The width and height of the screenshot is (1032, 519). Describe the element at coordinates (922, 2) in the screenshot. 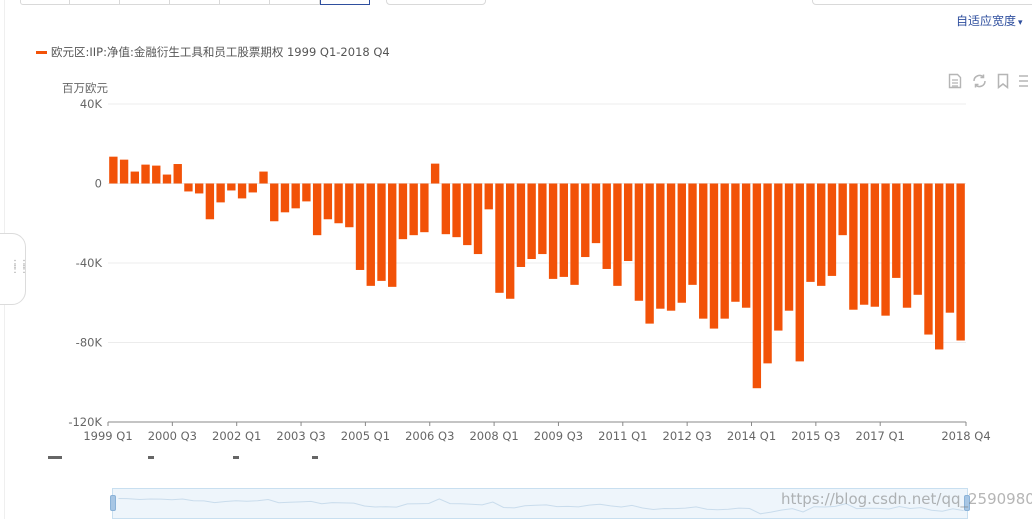

I see `top-search-box` at that location.